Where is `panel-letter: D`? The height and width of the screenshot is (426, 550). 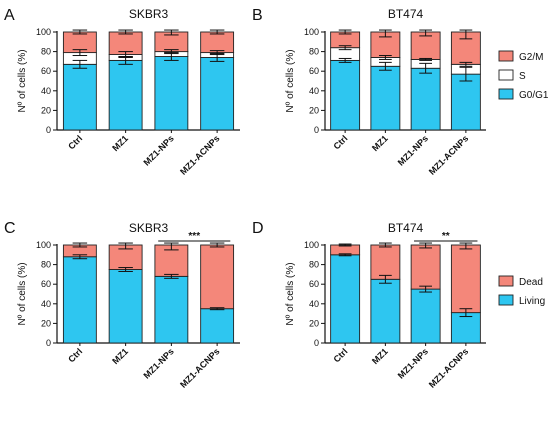 panel-letter: D is located at coordinates (258, 228).